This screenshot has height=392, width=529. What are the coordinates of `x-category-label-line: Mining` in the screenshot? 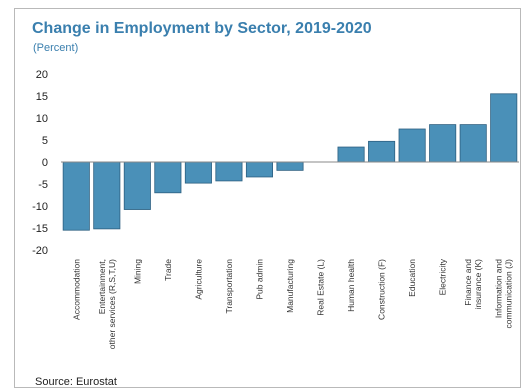 It's located at (137, 271).